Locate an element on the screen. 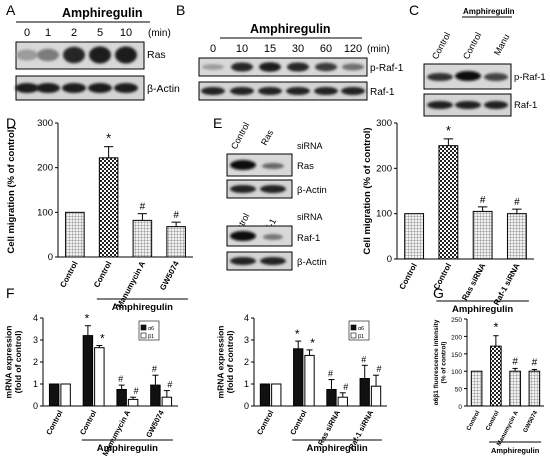  y-axis-title-line: (% of control) is located at coordinates (444, 363).